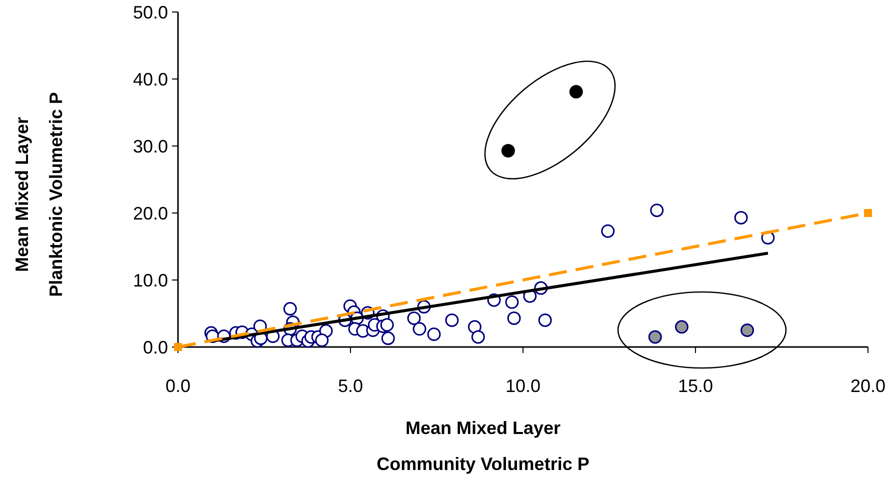 The image size is (893, 481). I want to click on x-tick-label: 10.0, so click(523, 386).